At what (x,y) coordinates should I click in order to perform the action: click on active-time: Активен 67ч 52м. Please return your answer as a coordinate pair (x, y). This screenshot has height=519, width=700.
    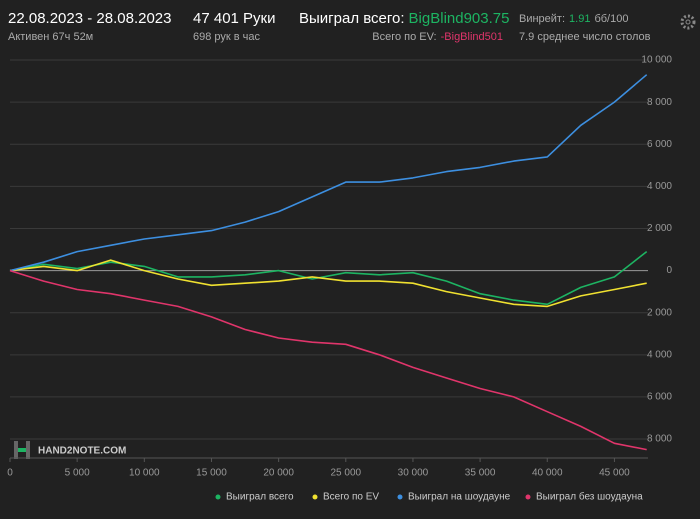
    Looking at the image, I should click on (50, 37).